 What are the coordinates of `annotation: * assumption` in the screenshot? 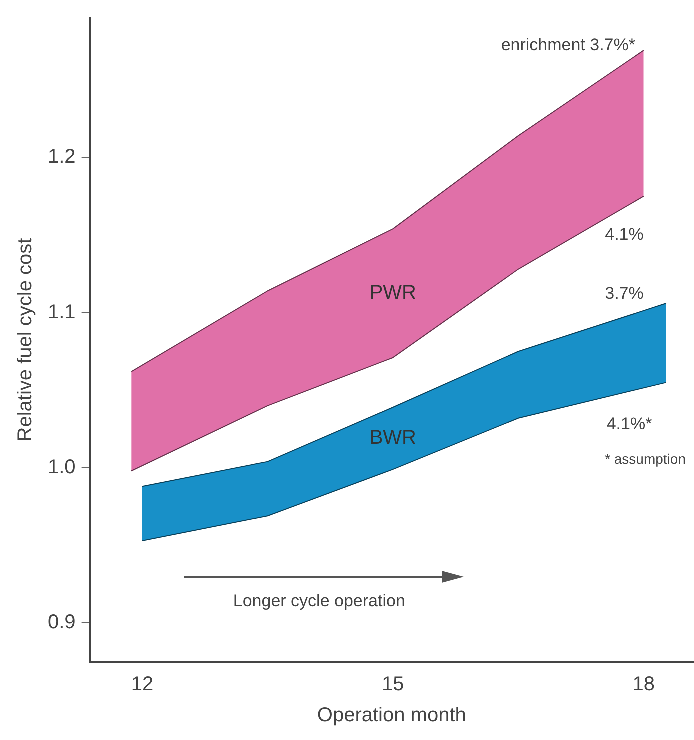 It's located at (645, 459).